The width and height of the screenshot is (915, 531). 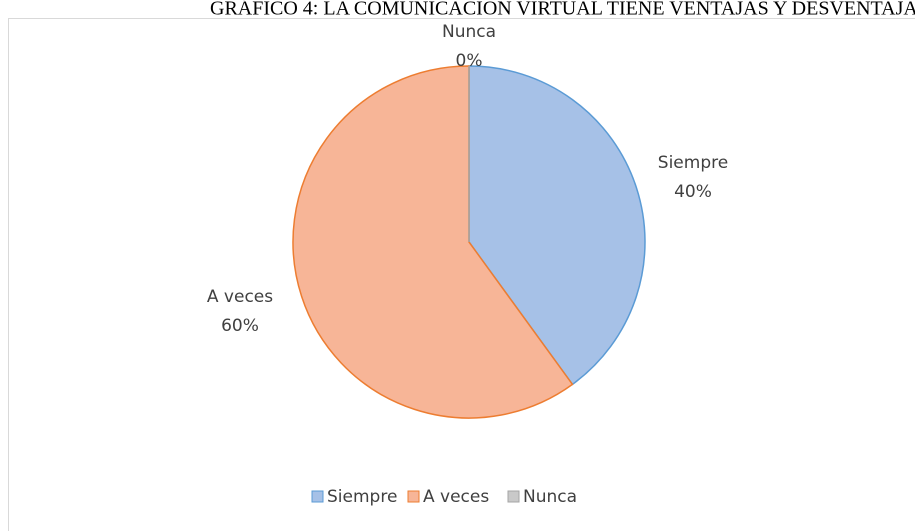 I want to click on slice-label-name: Siempre, so click(x=693, y=163).